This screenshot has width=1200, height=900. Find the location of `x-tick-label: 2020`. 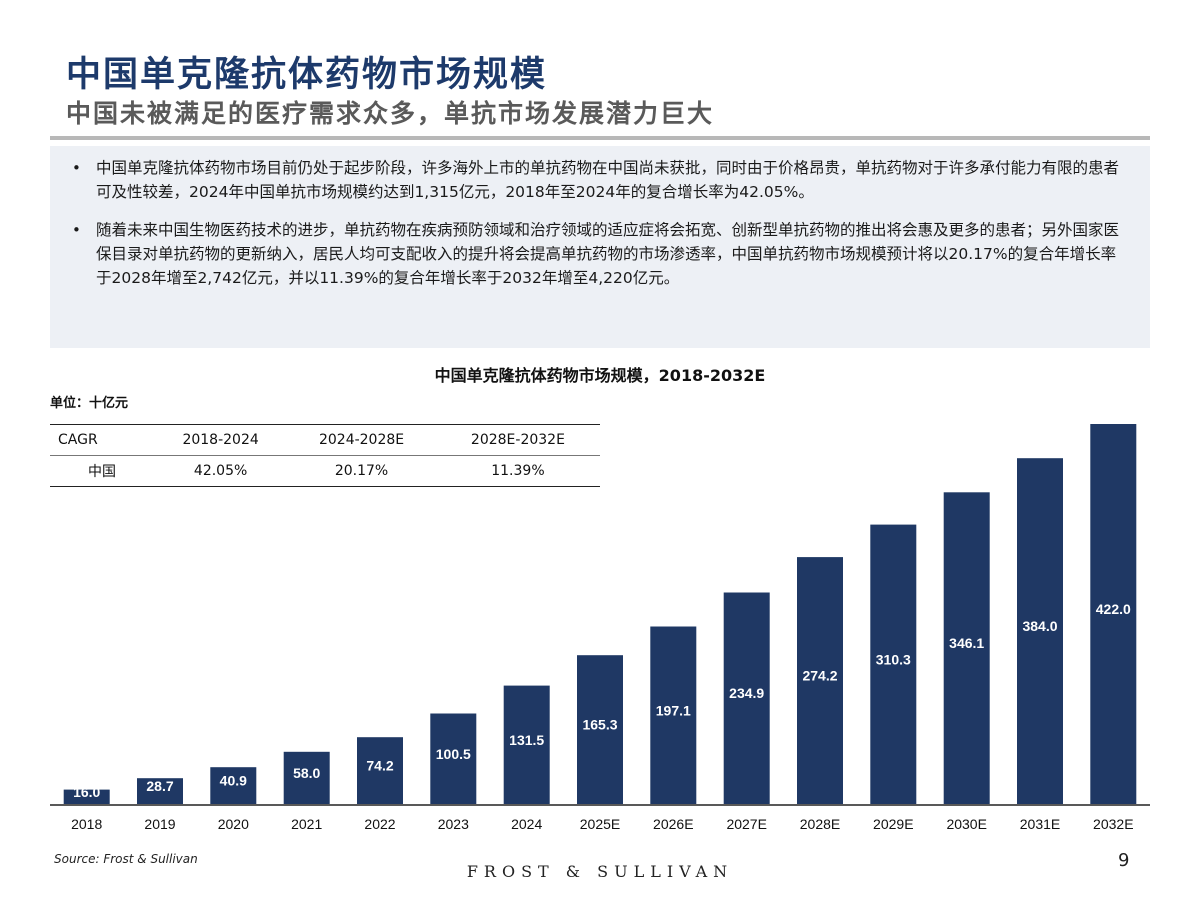

x-tick-label: 2020 is located at coordinates (233, 824).